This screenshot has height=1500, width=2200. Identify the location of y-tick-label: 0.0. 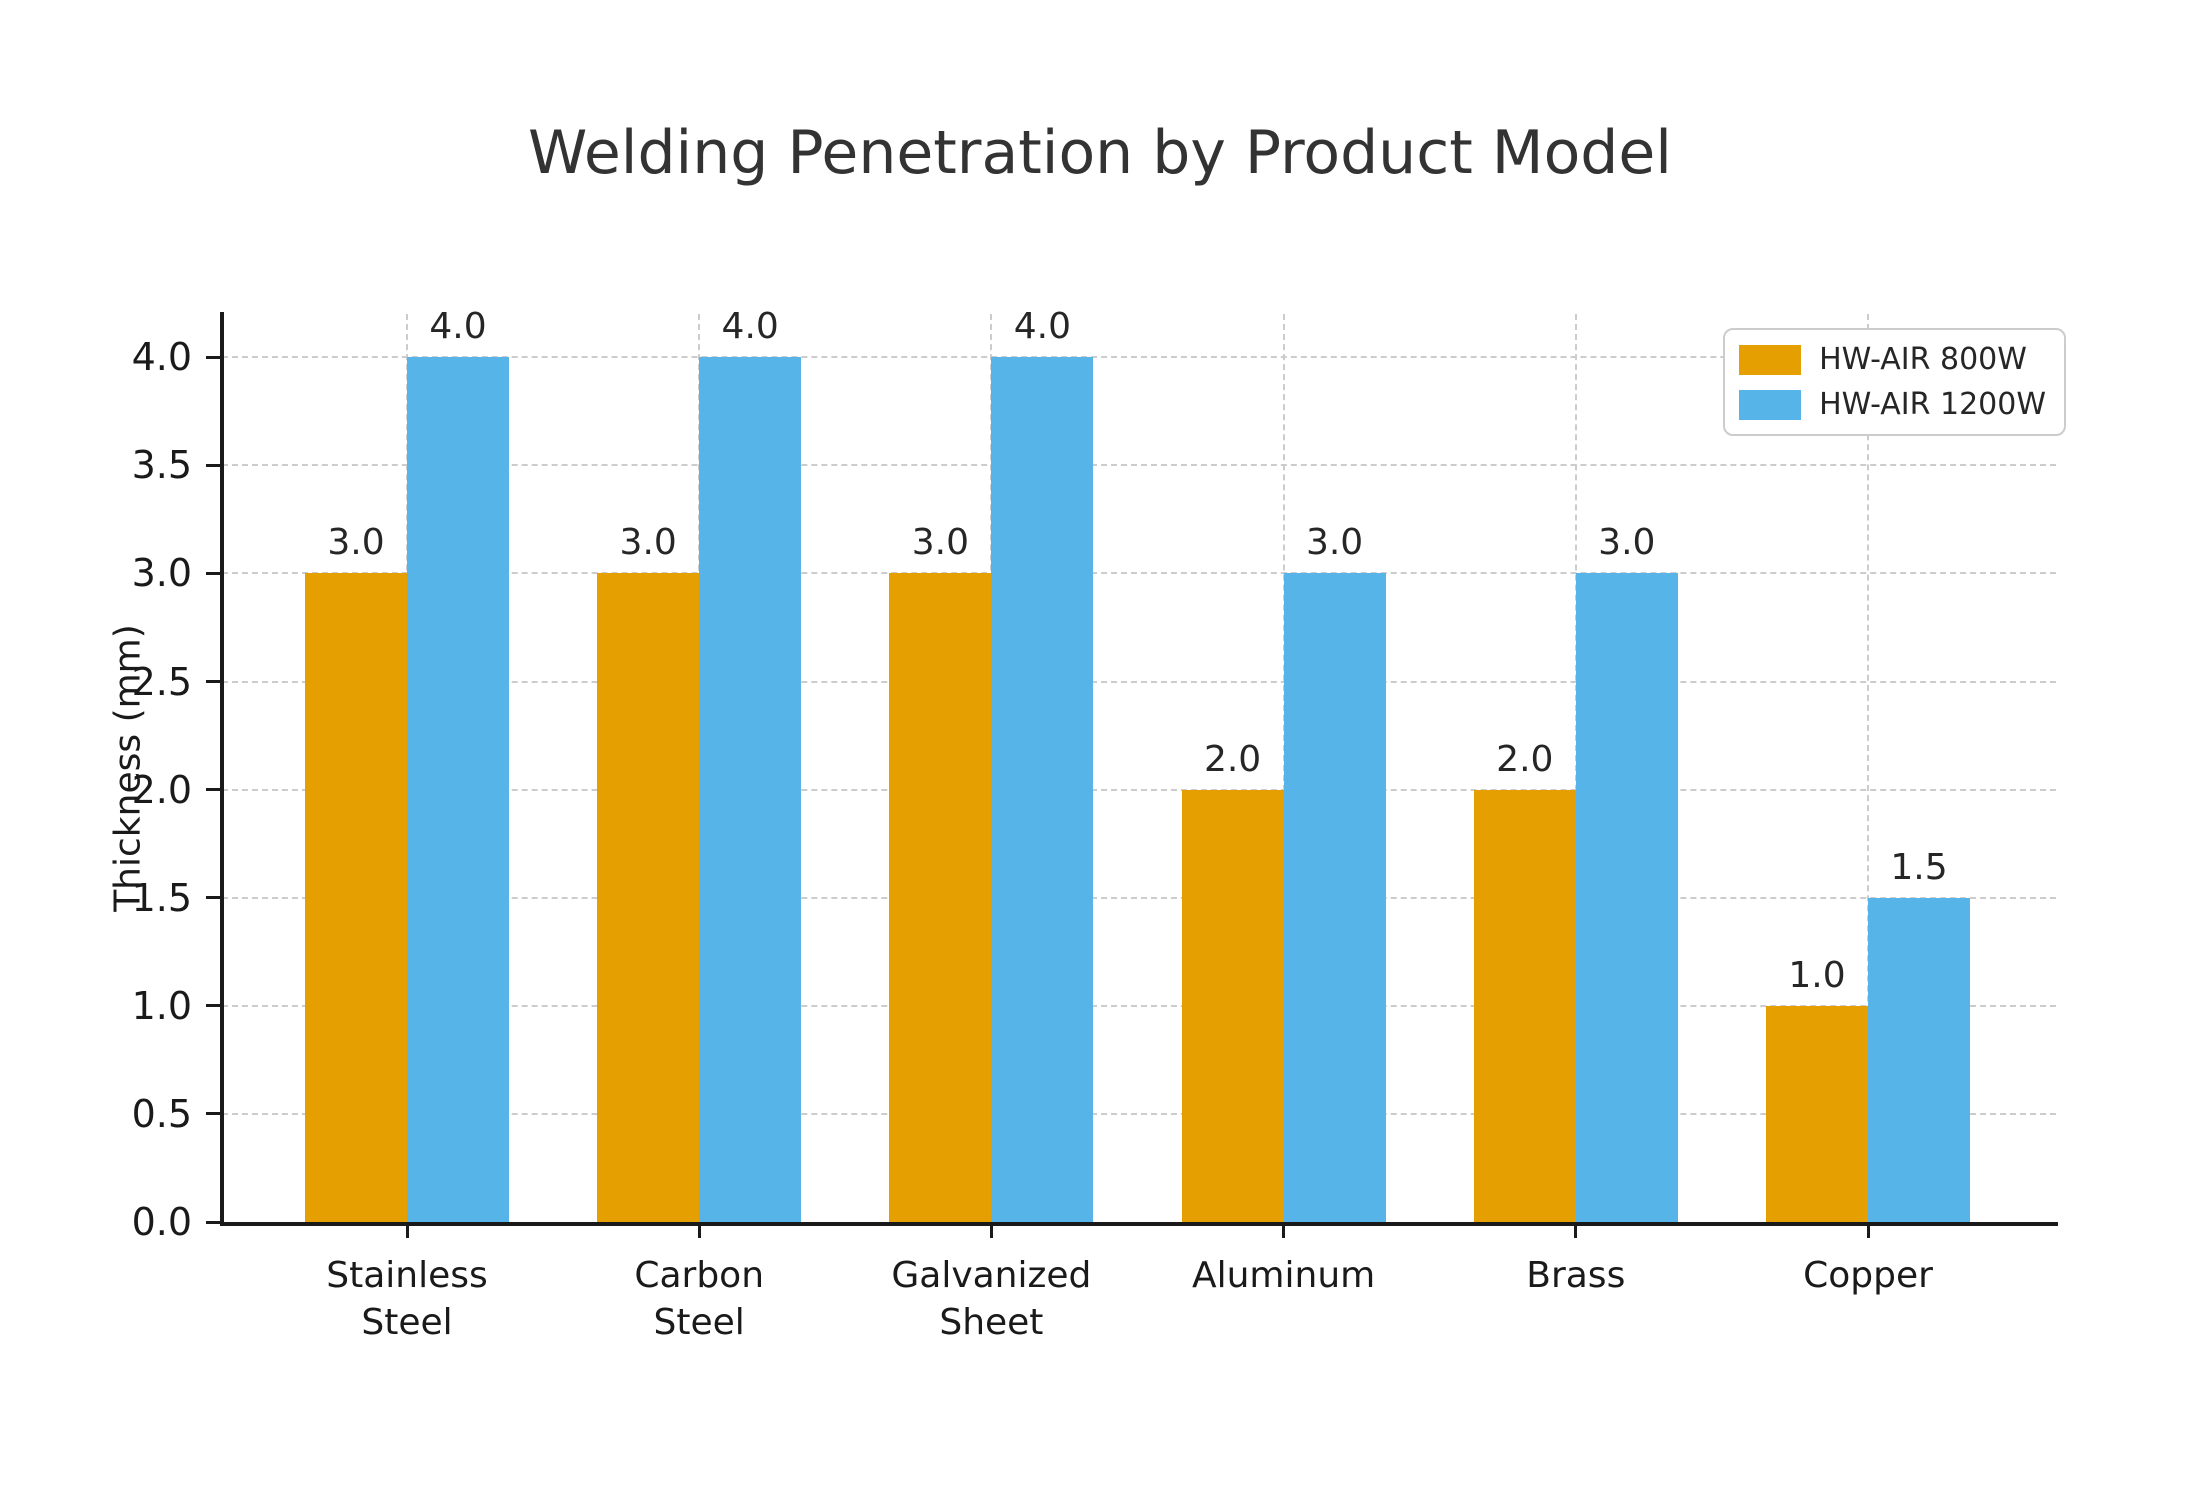
(161, 1222).